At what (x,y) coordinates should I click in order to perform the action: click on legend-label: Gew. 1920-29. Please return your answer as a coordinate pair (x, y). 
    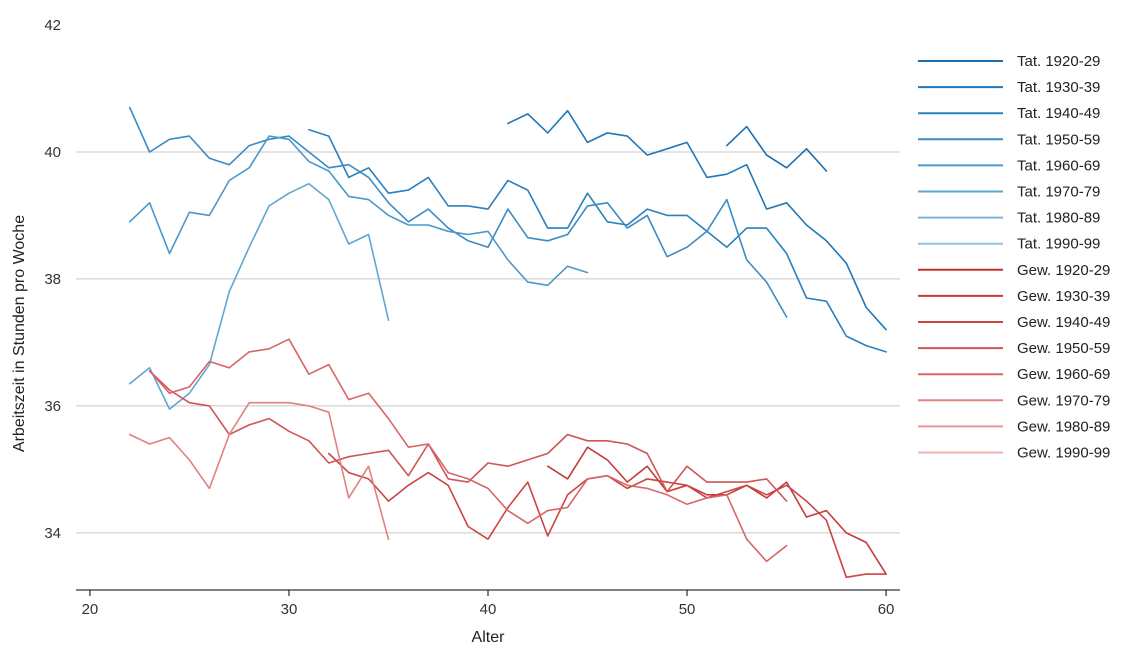
    Looking at the image, I should click on (1063, 270).